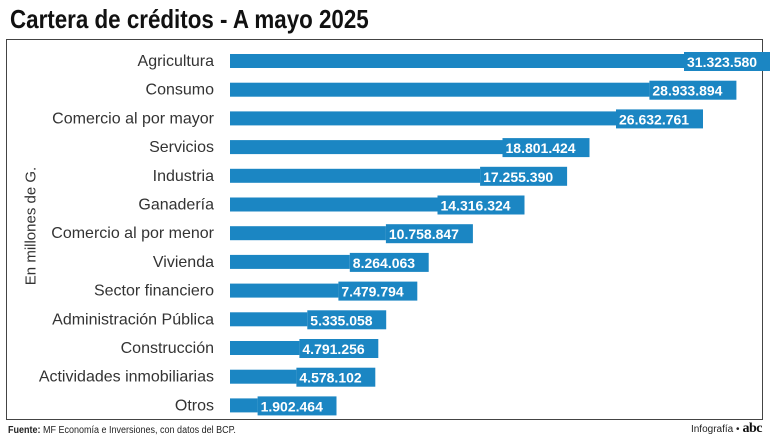 The height and width of the screenshot is (443, 770). I want to click on category-label-5: Ganadería, so click(176, 205).